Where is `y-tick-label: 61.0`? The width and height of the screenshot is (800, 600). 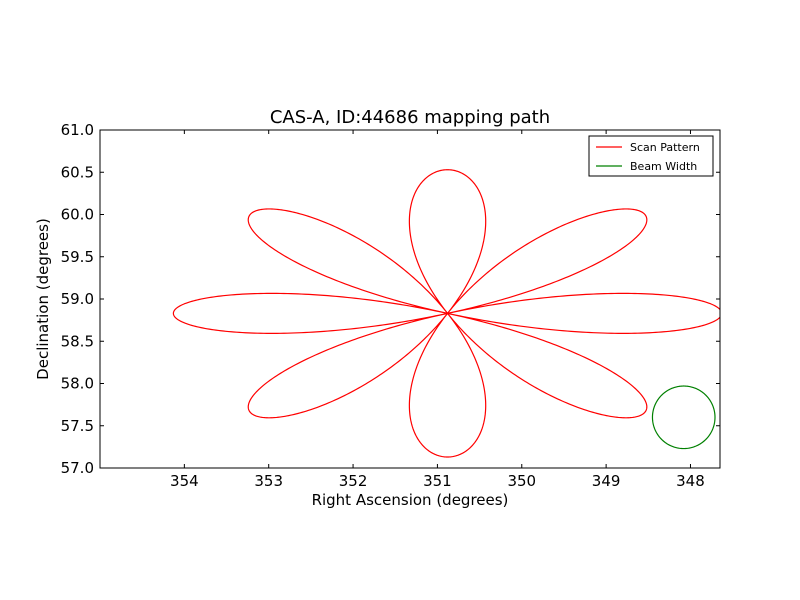
y-tick-label: 61.0 is located at coordinates (77, 130).